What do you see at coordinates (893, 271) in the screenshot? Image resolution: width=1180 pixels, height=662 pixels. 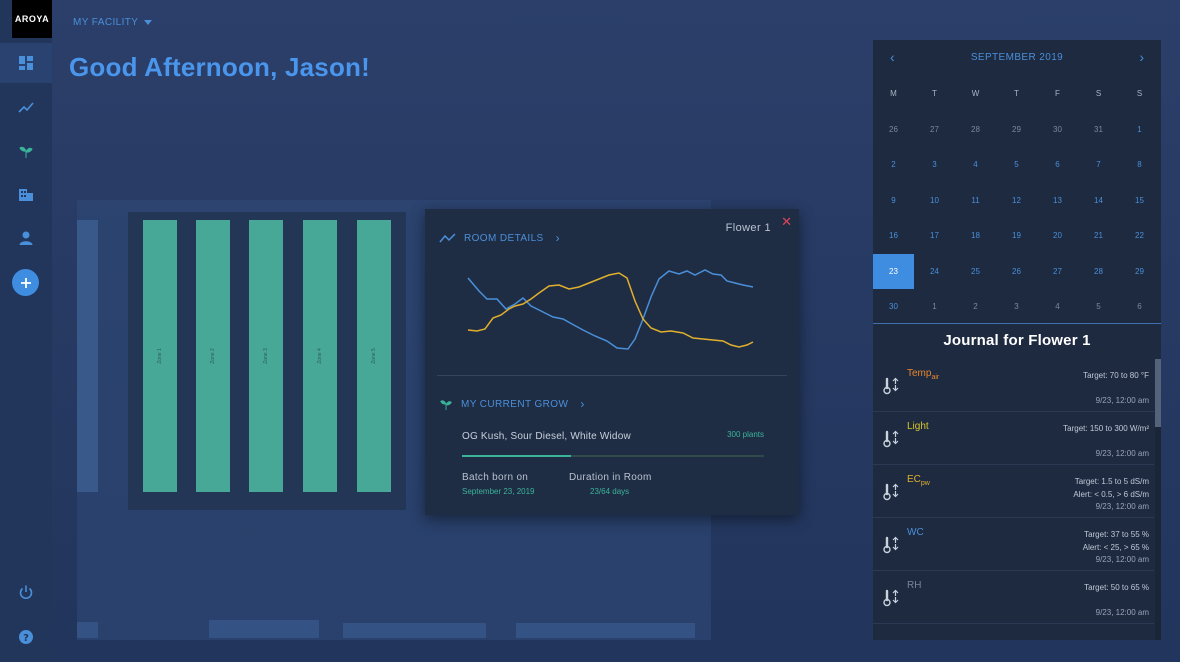 I see `calendar-day-selected: 23` at bounding box center [893, 271].